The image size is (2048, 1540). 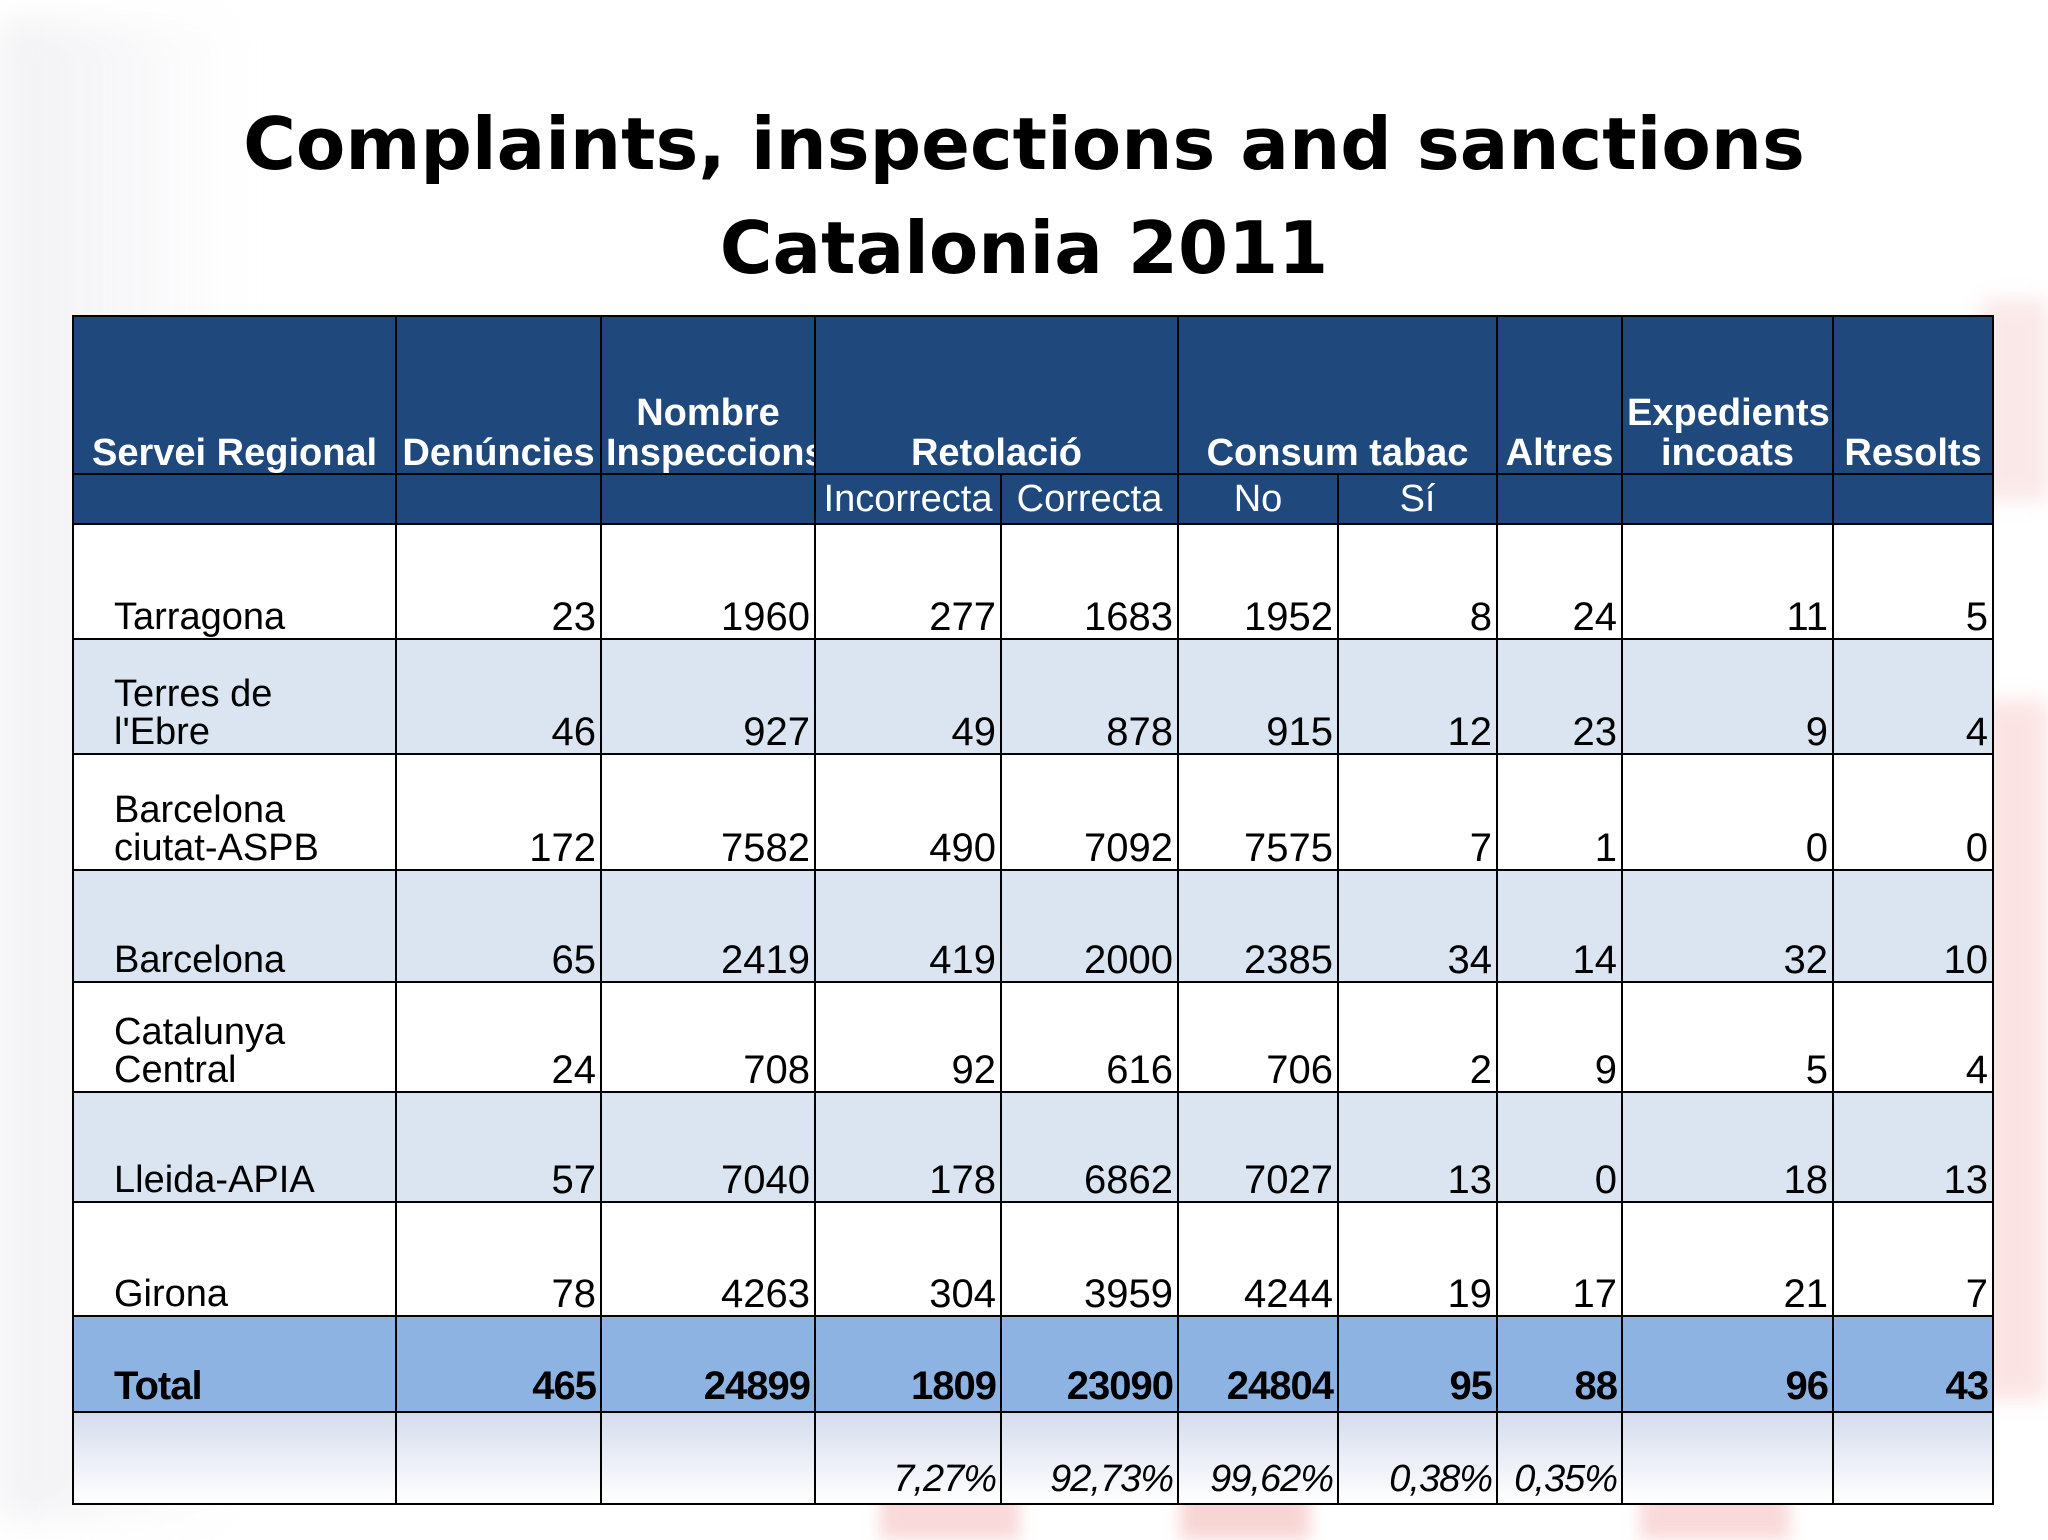 I want to click on header-denuncies: Denúncies, so click(x=498, y=395).